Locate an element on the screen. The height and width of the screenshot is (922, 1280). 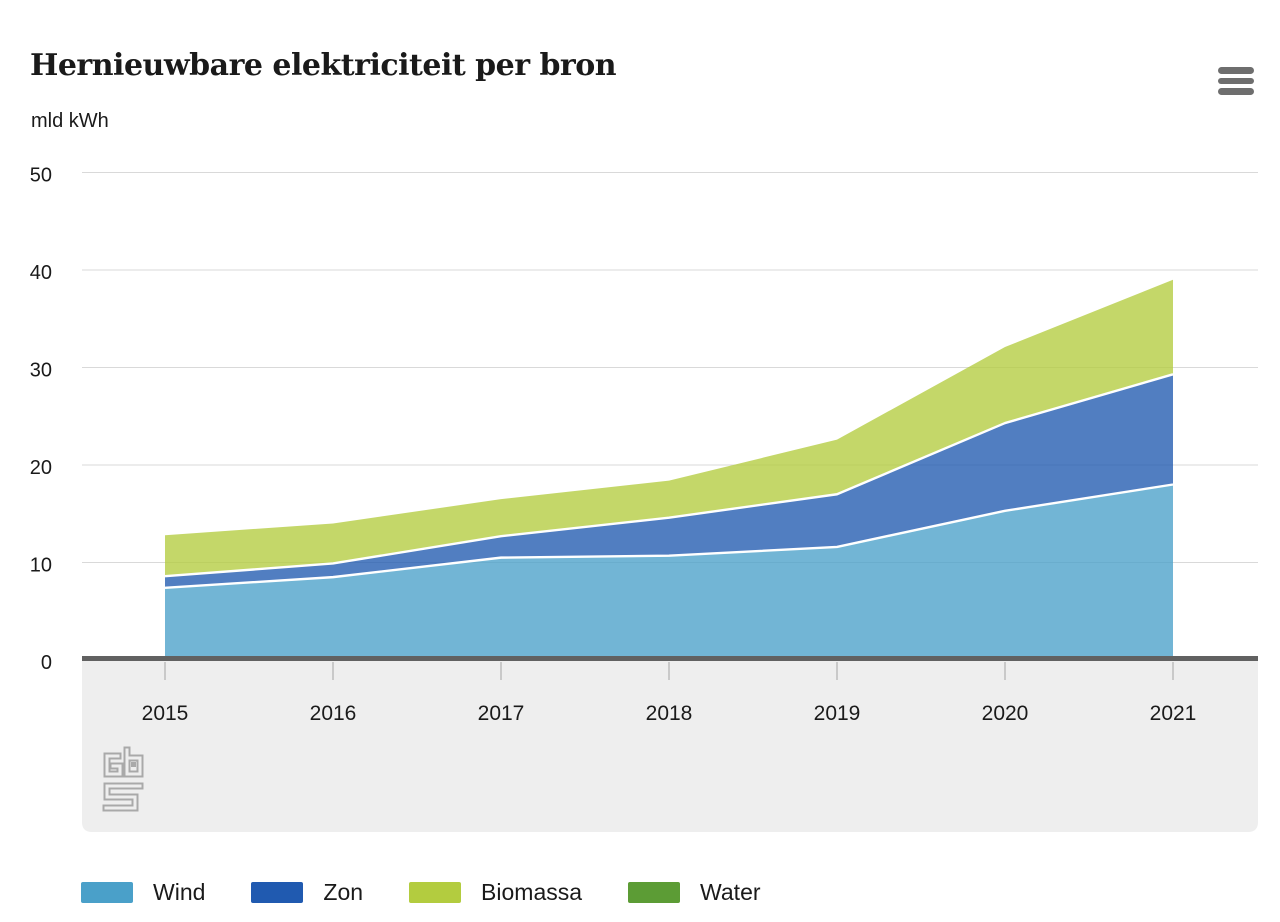
zon-swatch-icon is located at coordinates (277, 892).